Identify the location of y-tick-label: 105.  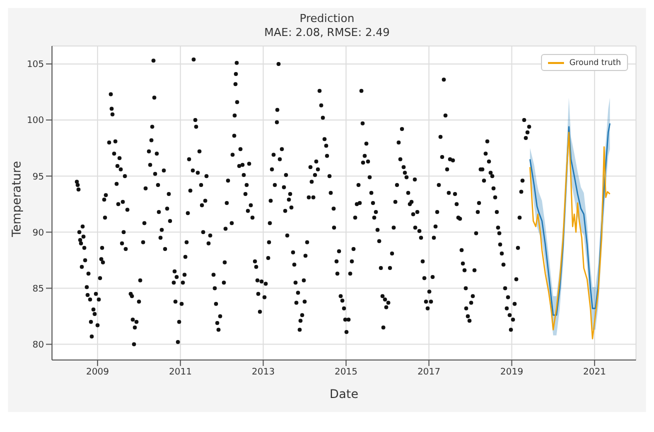
(35, 65).